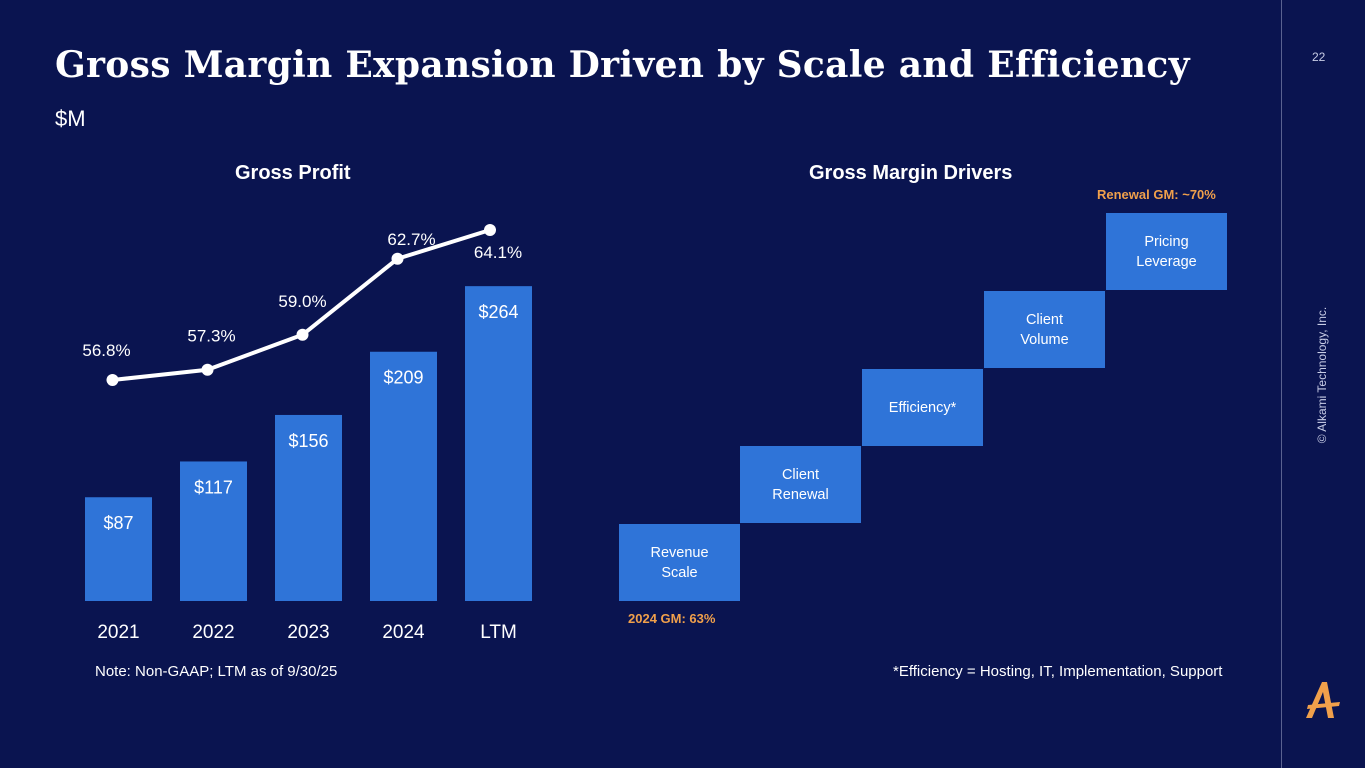 This screenshot has height=768, width=1365. Describe the element at coordinates (118, 523) in the screenshot. I see `bar-value-label: $87` at that location.